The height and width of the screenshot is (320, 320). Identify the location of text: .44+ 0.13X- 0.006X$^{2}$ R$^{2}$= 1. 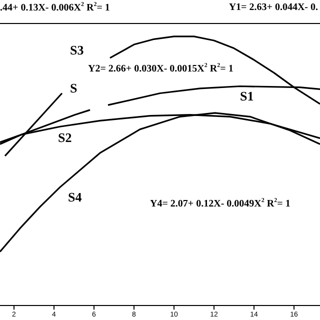
(55, 8).